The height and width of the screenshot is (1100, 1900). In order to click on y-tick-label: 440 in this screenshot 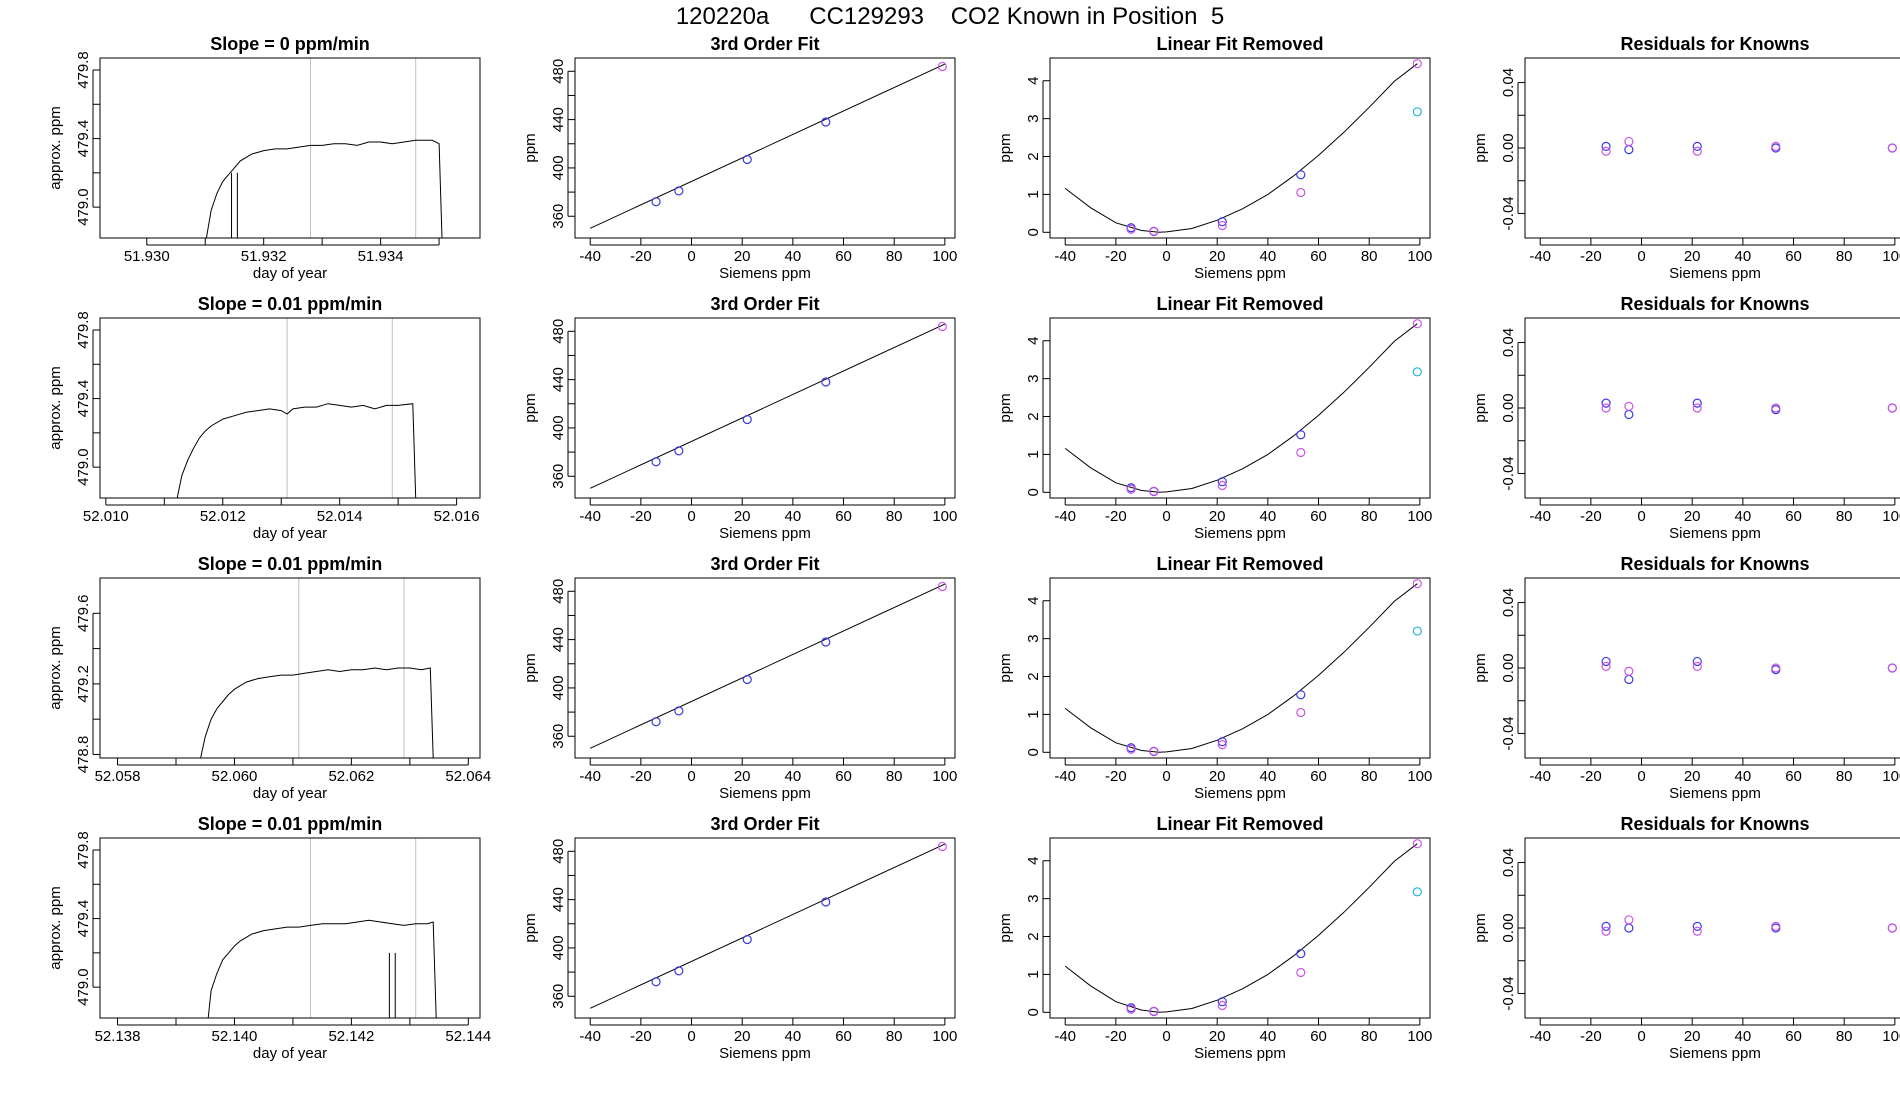, I will do `click(558, 639)`.